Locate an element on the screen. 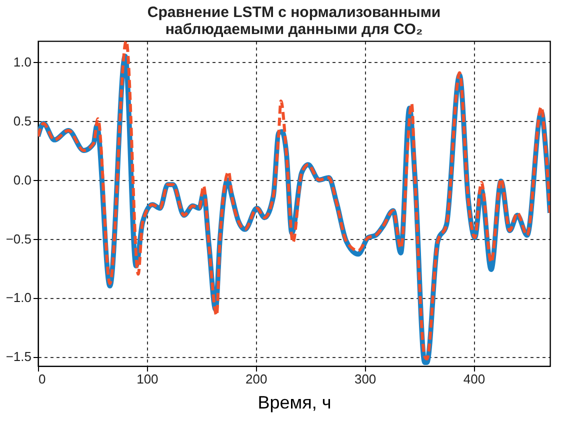  x-tick-label: 0 is located at coordinates (42, 379).